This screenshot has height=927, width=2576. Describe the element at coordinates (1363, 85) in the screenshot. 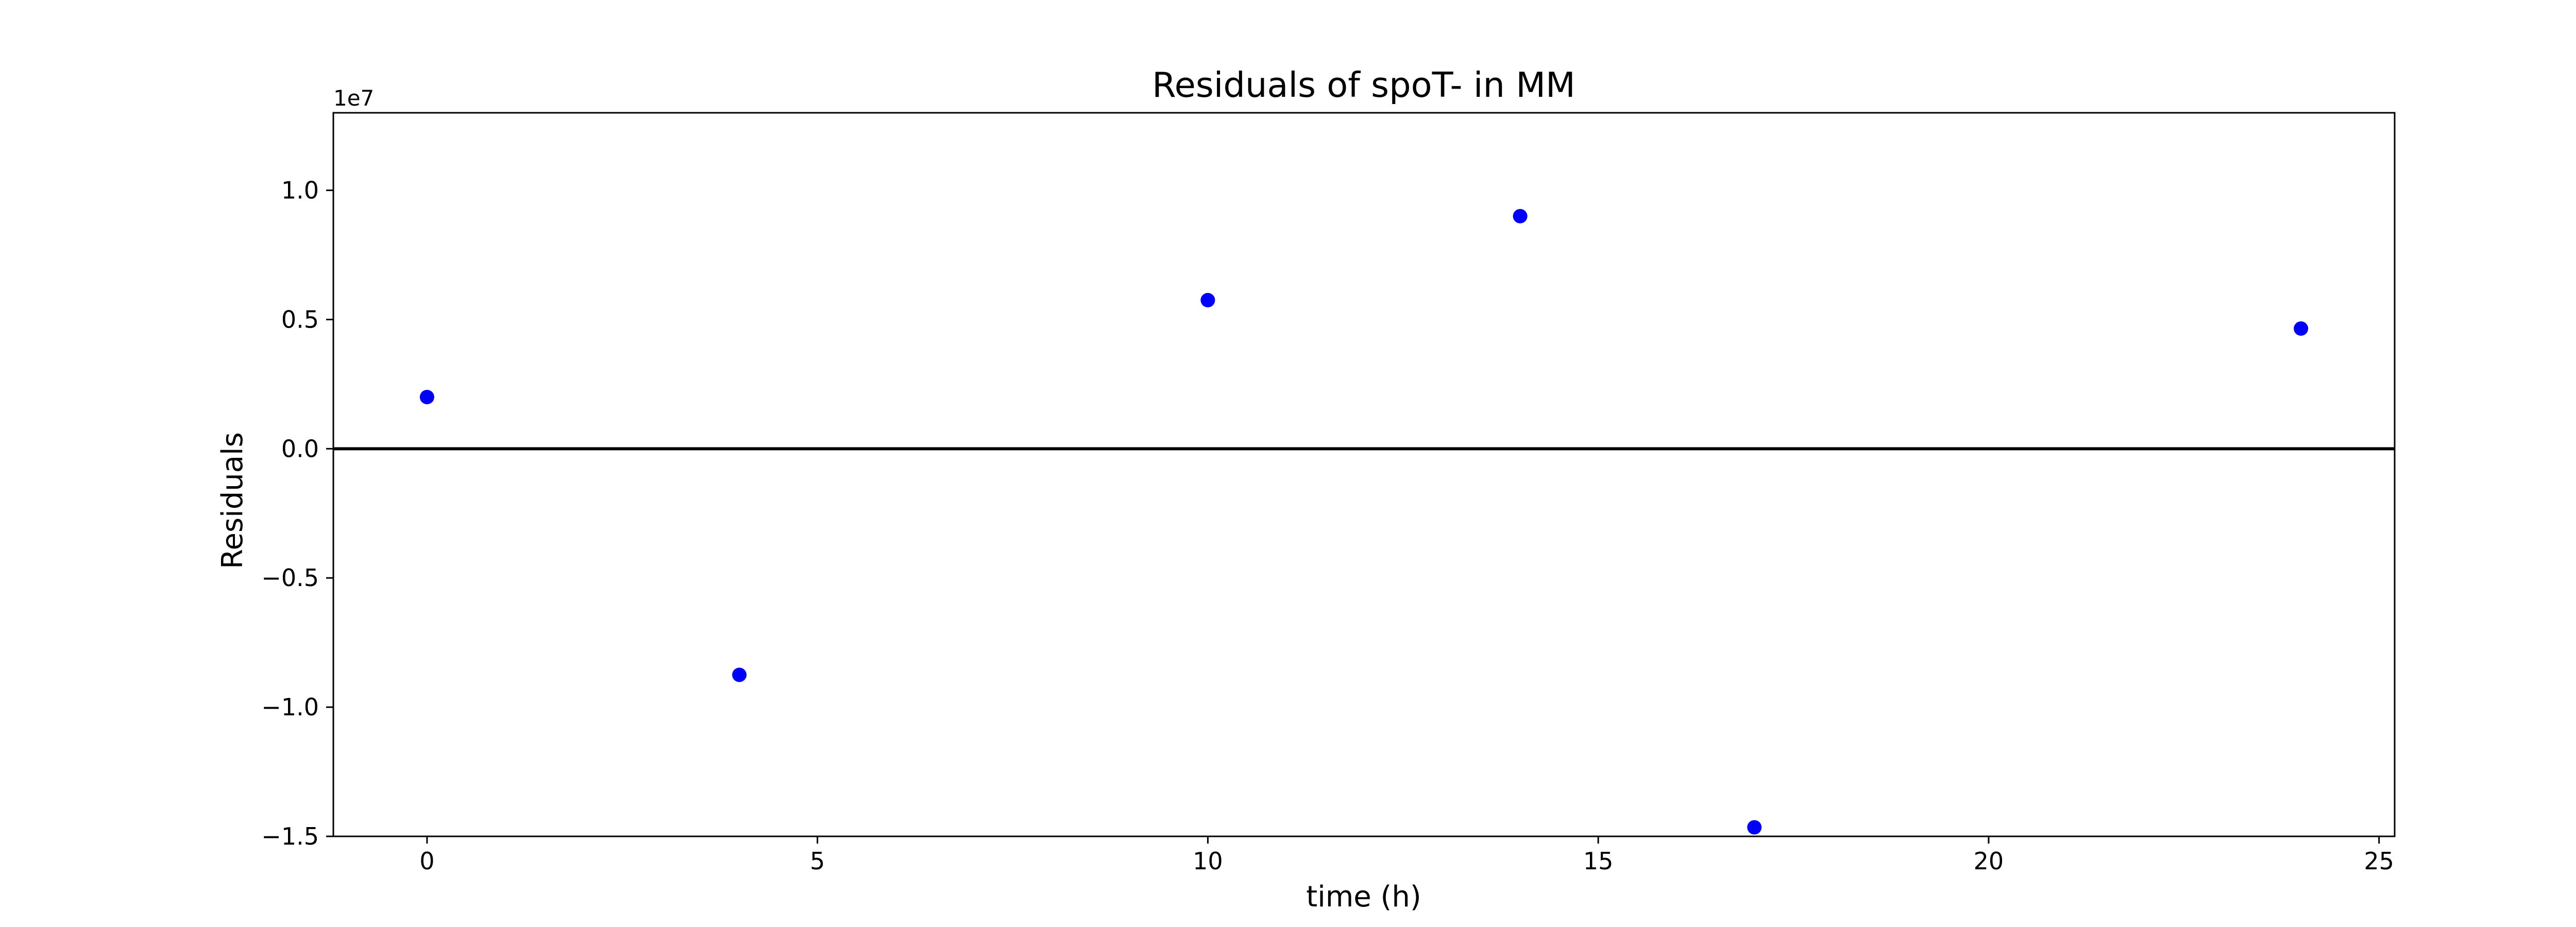

I see `chart-title: Residuals of spoT- in MM` at that location.